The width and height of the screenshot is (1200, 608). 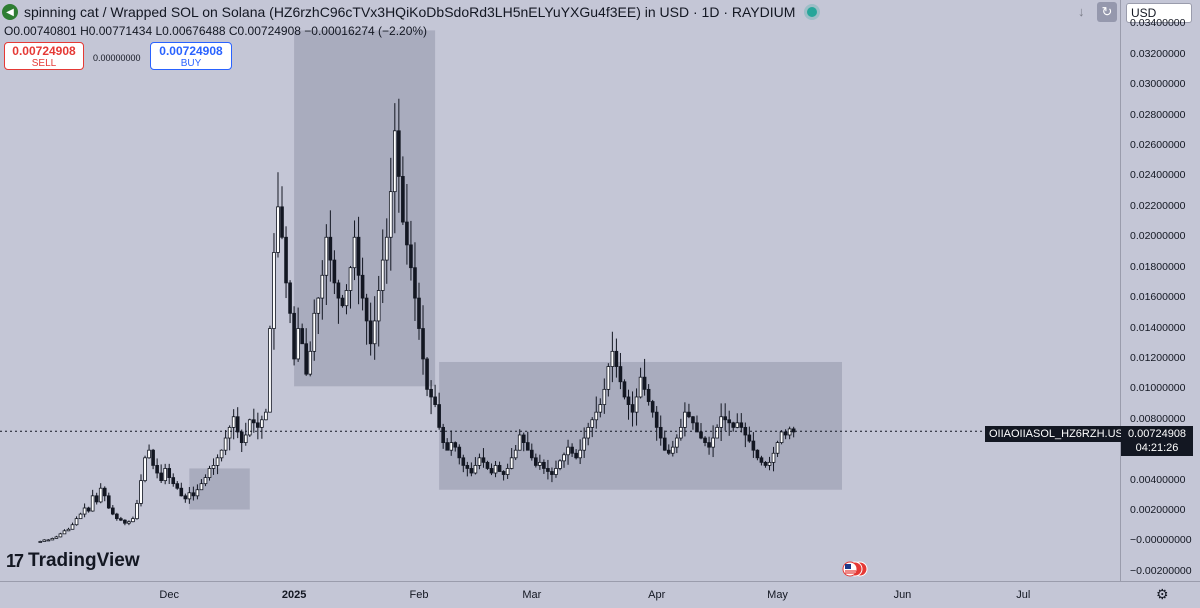 What do you see at coordinates (1162, 594) in the screenshot?
I see `gear-icon: ⚙` at bounding box center [1162, 594].